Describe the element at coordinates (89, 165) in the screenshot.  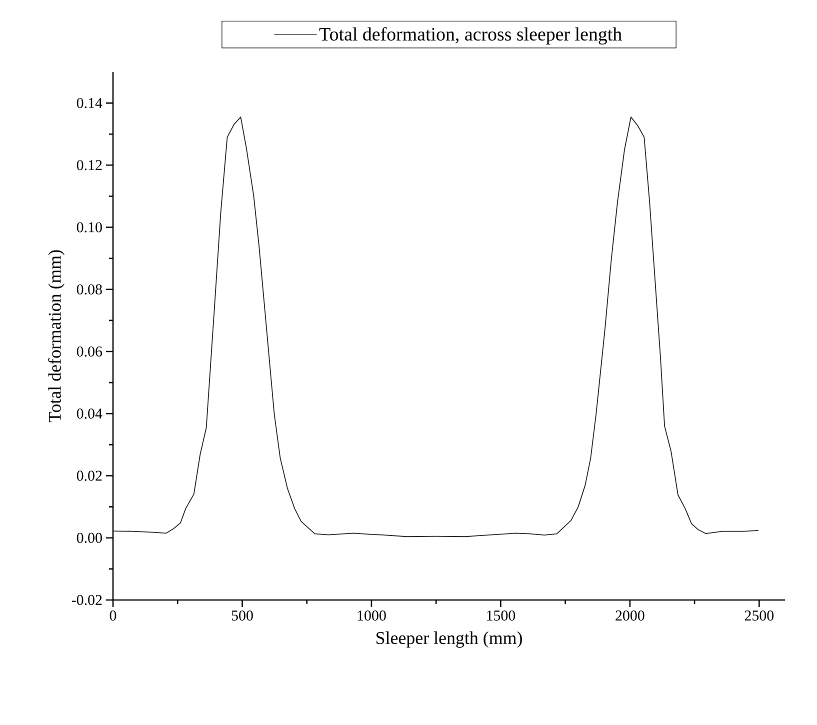
I see `y-tick-label: 0.12` at that location.